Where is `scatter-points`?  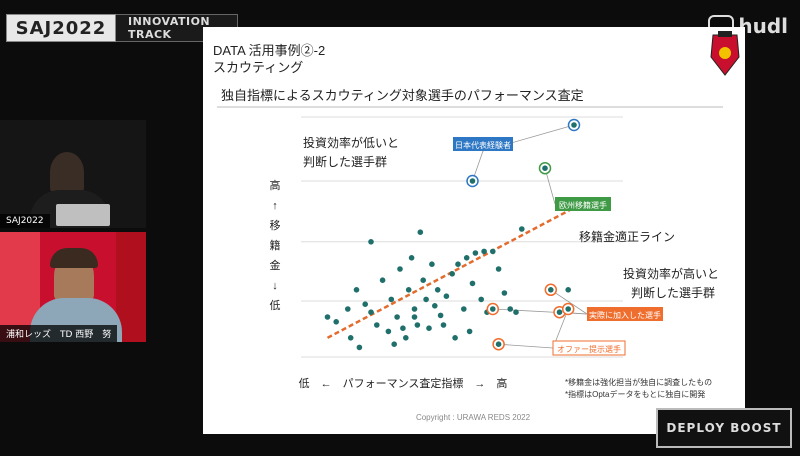 scatter-points is located at coordinates (447, 288).